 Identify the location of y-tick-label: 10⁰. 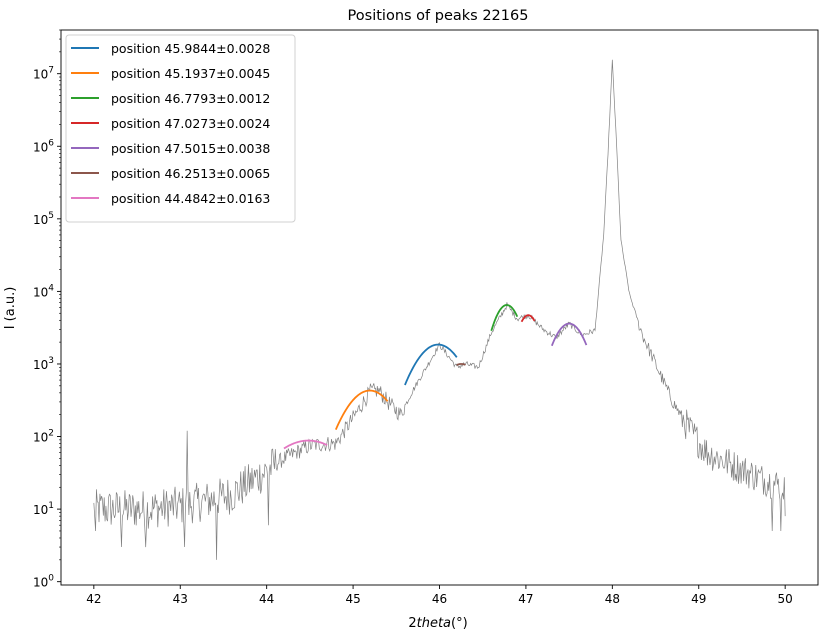
(43, 582).